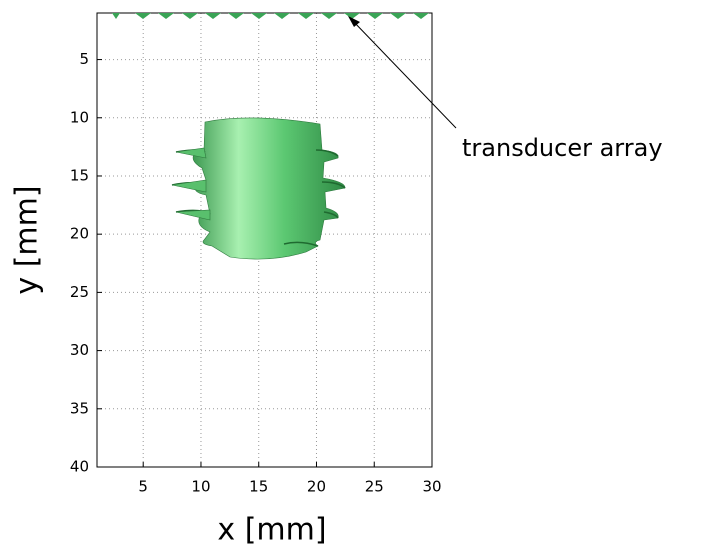 The width and height of the screenshot is (718, 554). I want to click on y-tick-label: 35, so click(79, 408).